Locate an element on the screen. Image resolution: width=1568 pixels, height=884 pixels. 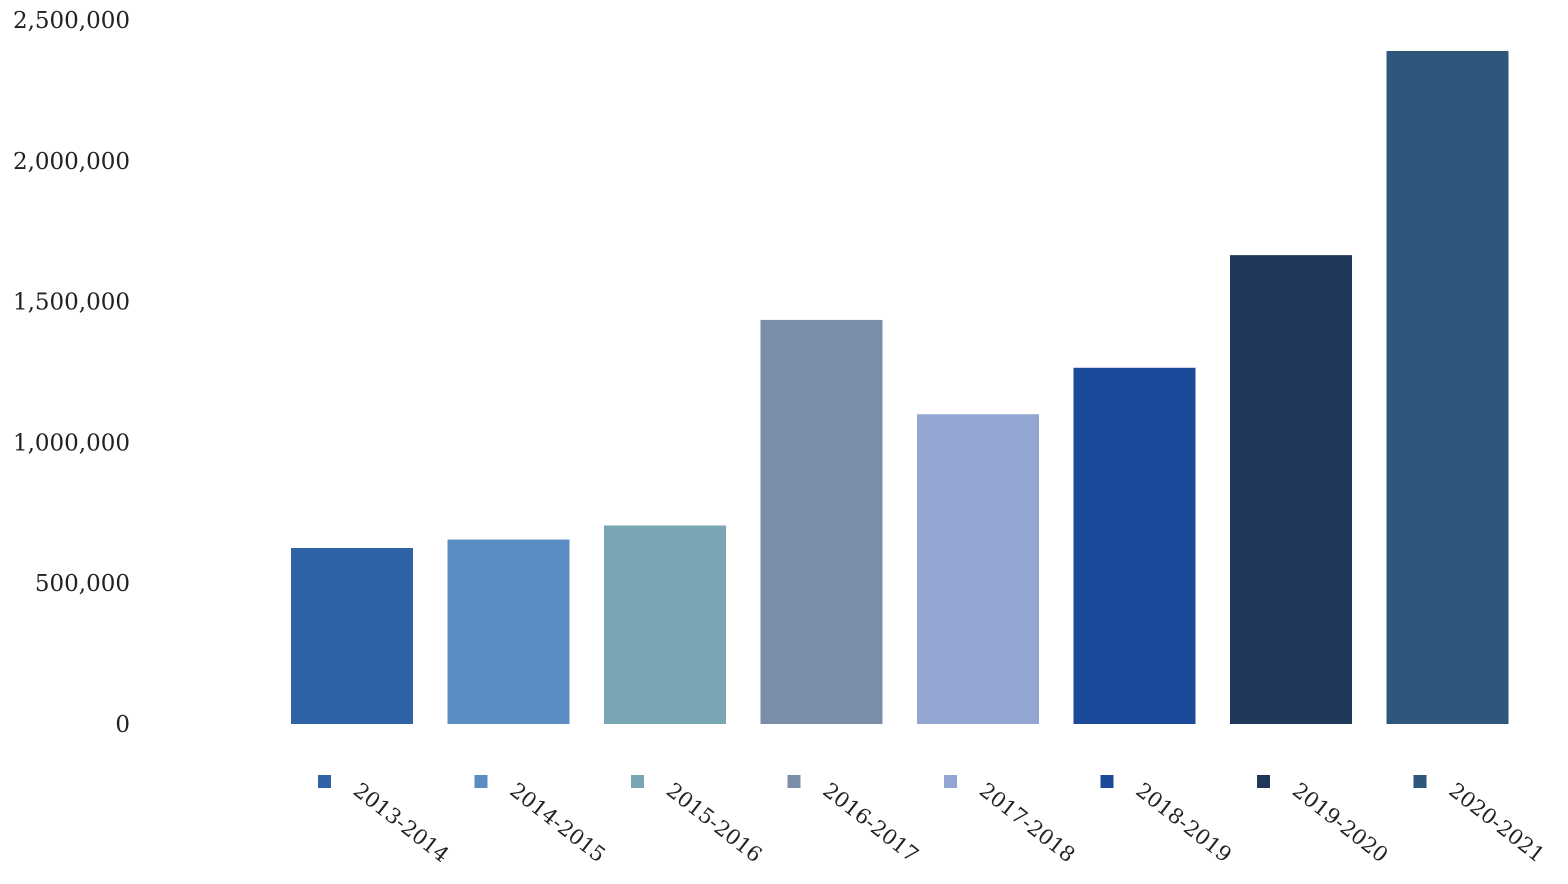
bar-2015-2016 is located at coordinates (665, 624).